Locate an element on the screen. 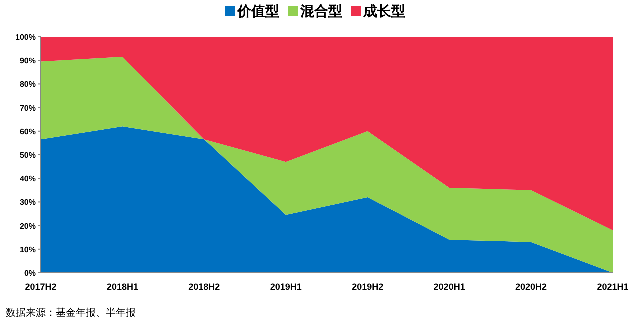  y-tick-label: 40% is located at coordinates (28, 179).